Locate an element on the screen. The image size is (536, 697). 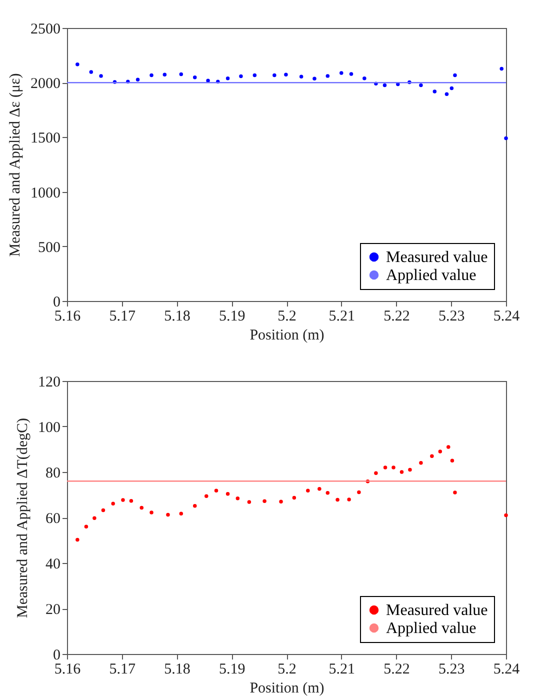
y-tick-label: 80 is located at coordinates (53, 474).